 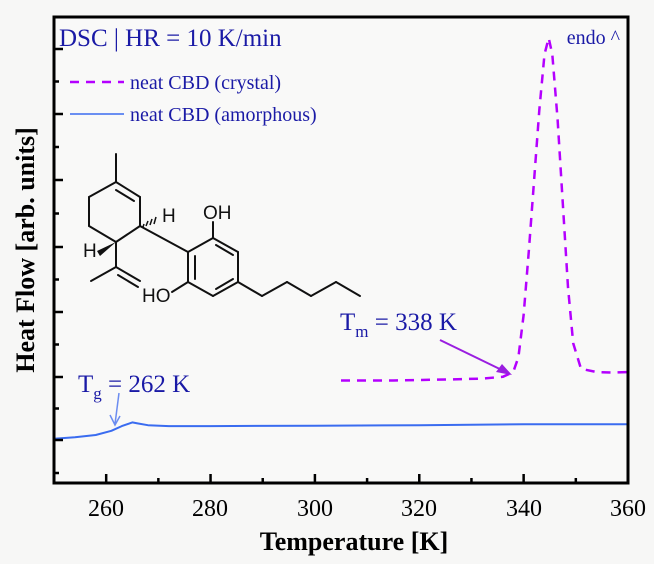 I want to click on tm-arrow-shaft, so click(x=474, y=356).